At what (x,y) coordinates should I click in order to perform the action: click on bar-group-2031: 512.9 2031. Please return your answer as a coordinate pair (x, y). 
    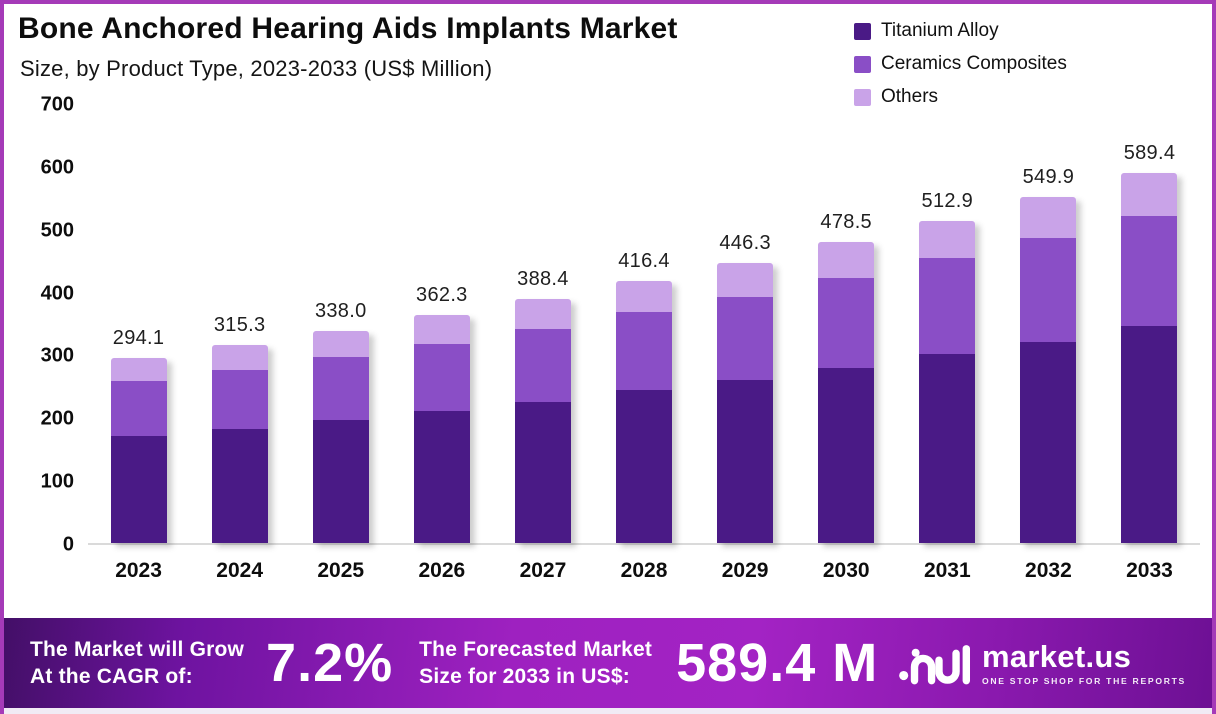
    Looking at the image, I should click on (947, 343).